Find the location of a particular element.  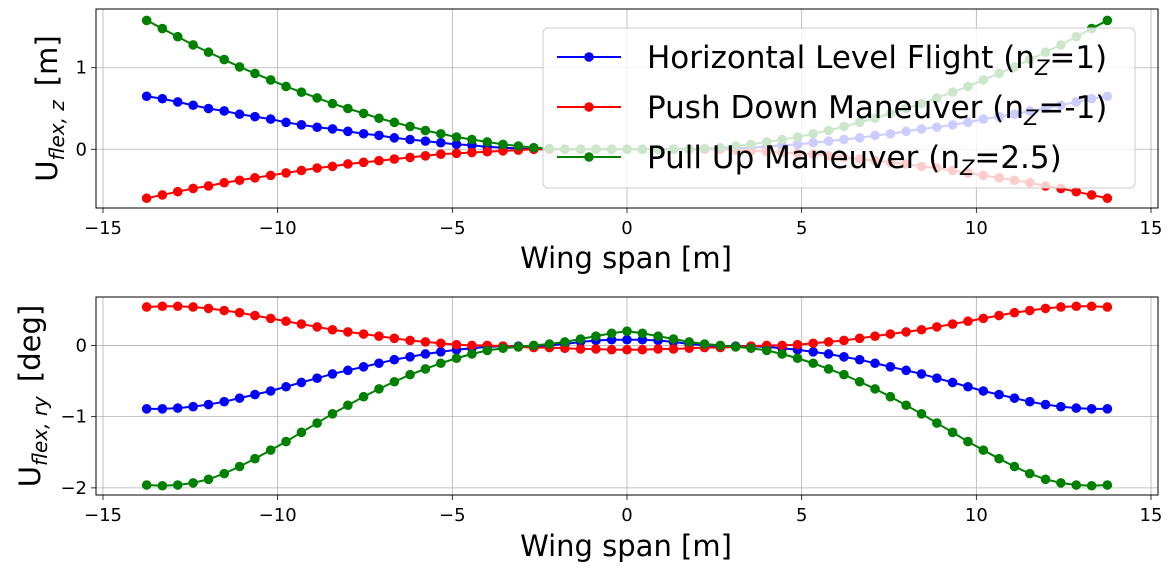

x-tick-label: 15 is located at coordinates (1151, 228).